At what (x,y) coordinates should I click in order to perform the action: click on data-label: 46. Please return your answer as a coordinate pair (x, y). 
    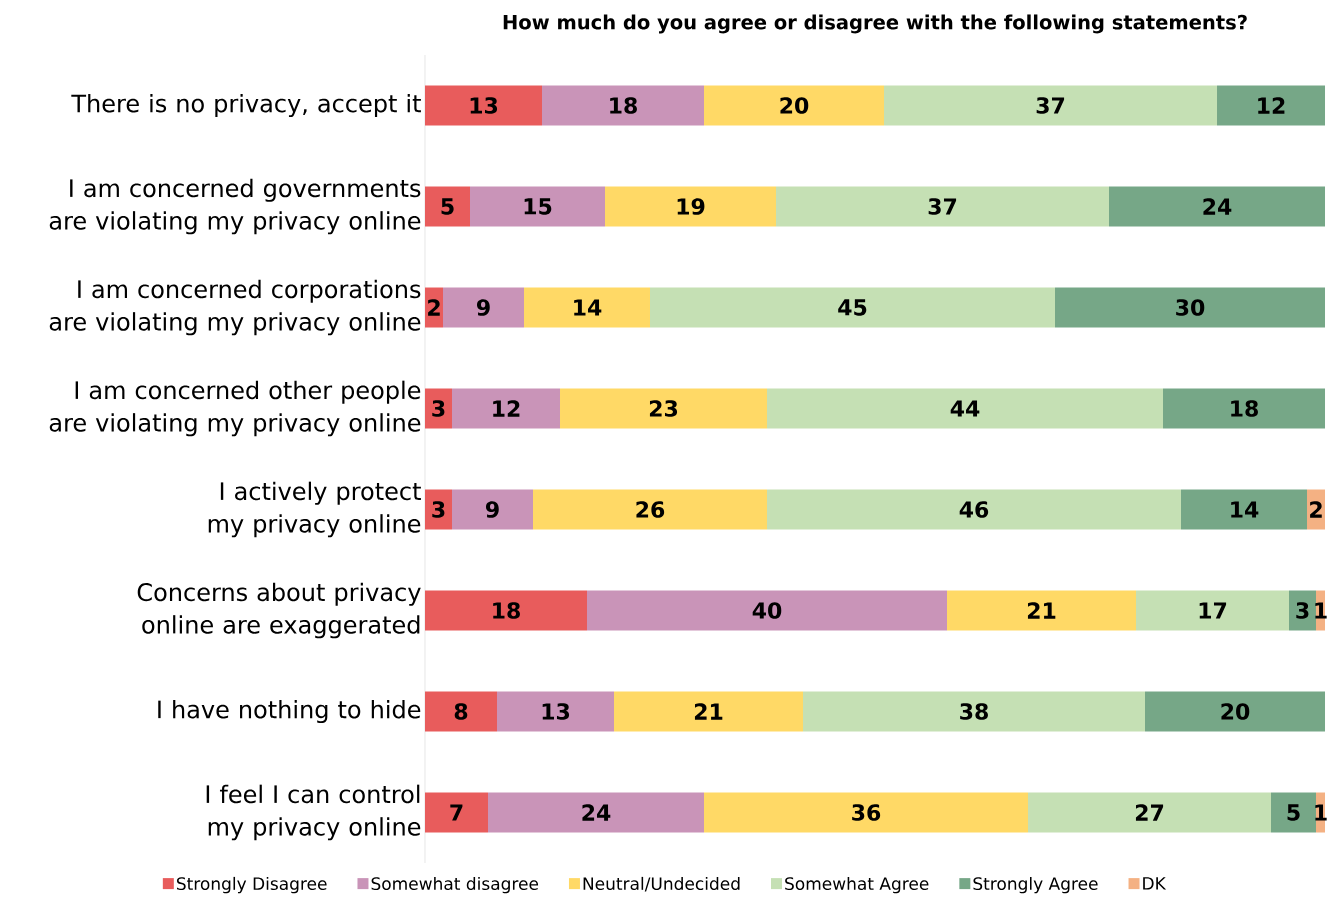
    Looking at the image, I should click on (974, 509).